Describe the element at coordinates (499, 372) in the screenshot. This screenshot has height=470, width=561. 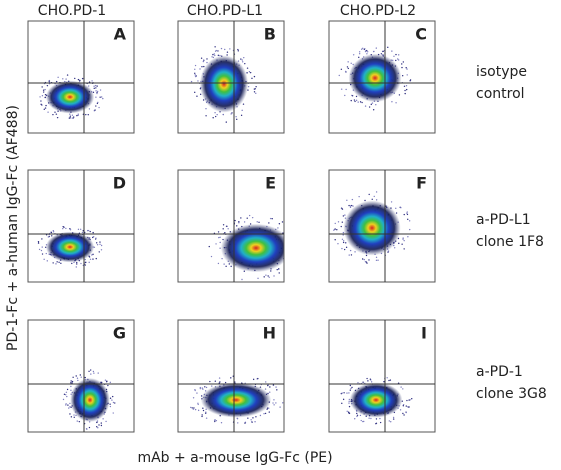
I see `row-label: a-PD-1` at that location.